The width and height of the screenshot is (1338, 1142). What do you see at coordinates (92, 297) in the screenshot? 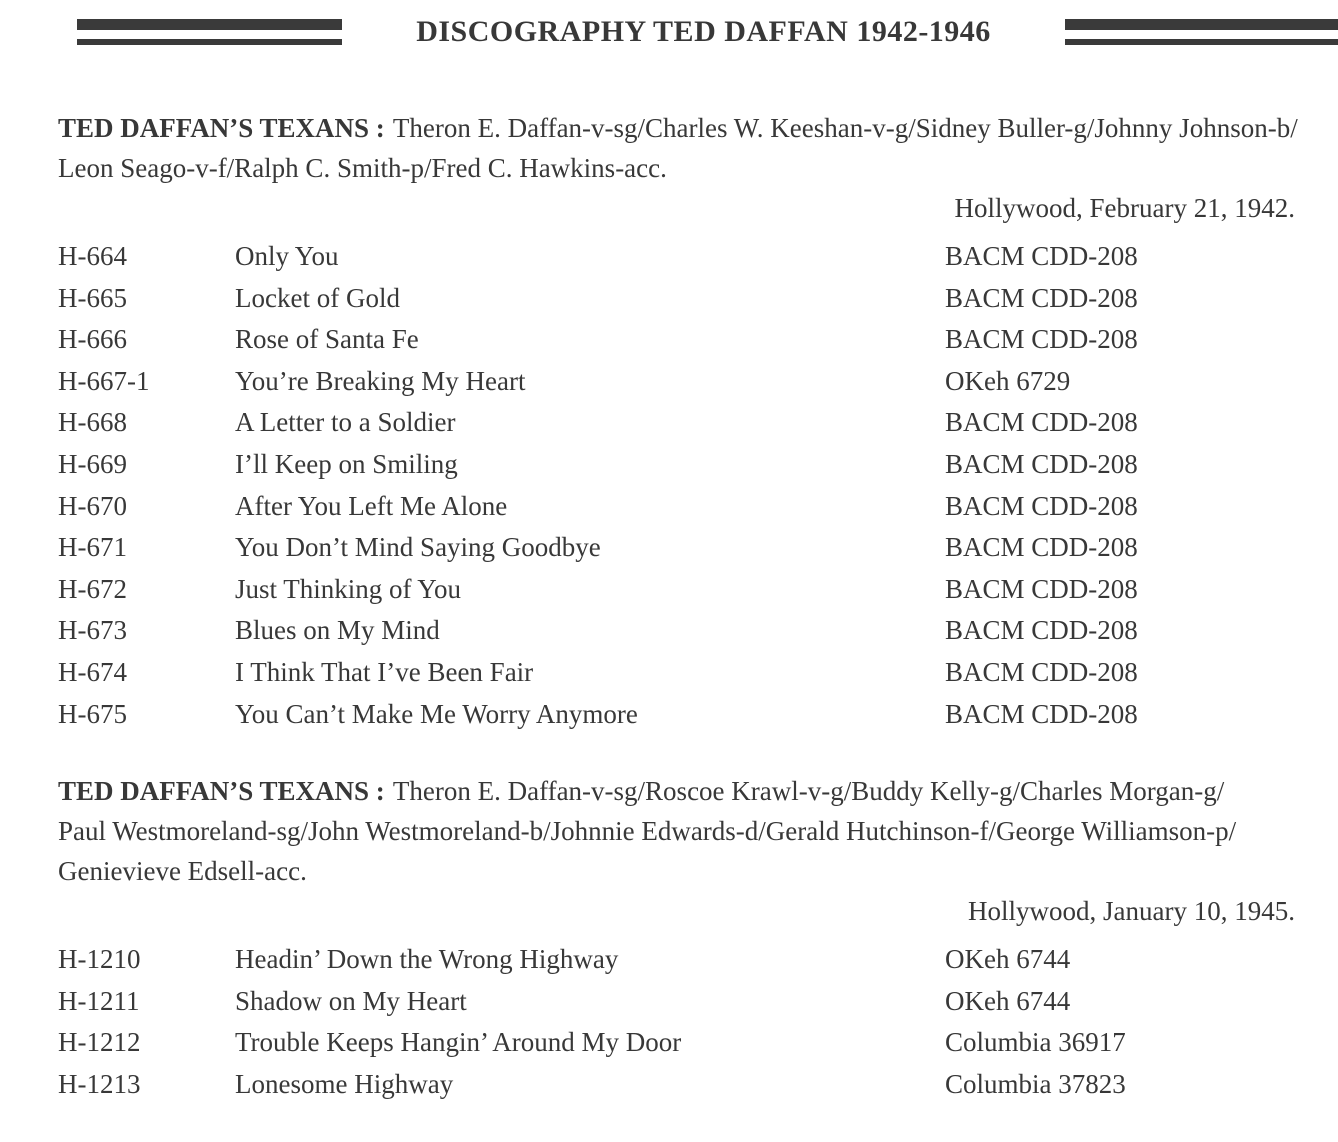
I see `matrix-number: H-665` at bounding box center [92, 297].